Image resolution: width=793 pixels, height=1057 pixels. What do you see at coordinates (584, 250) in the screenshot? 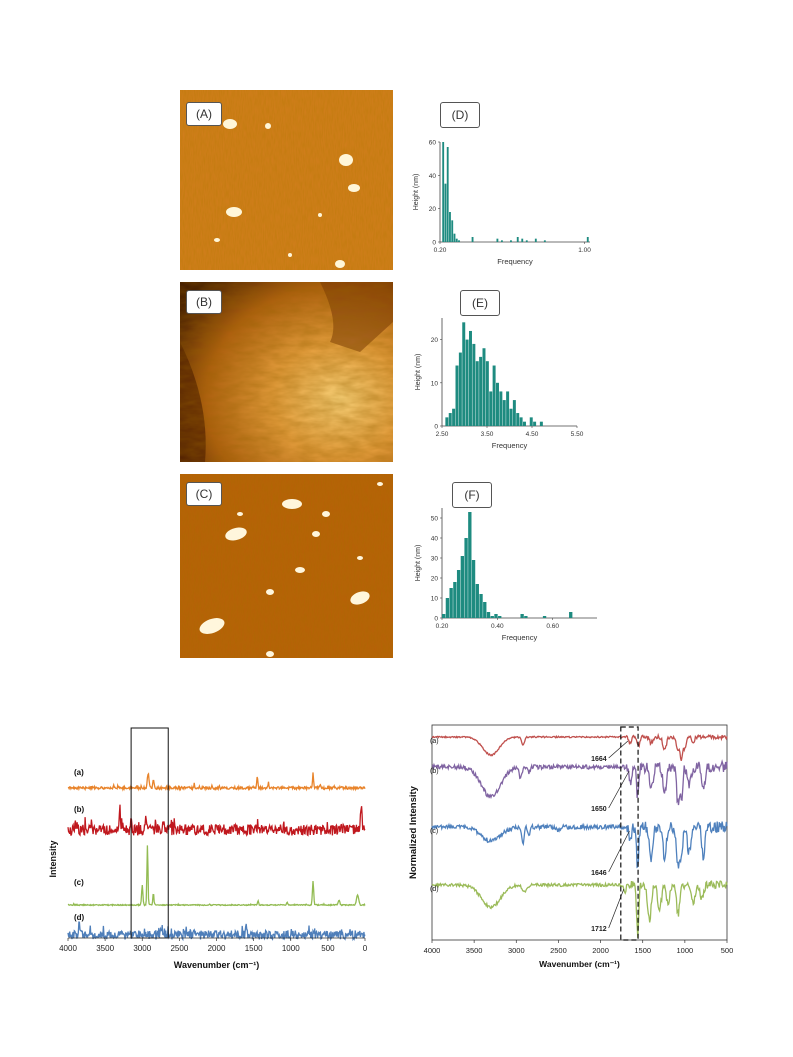
I see `x-tick-label: 1.00` at bounding box center [584, 250].